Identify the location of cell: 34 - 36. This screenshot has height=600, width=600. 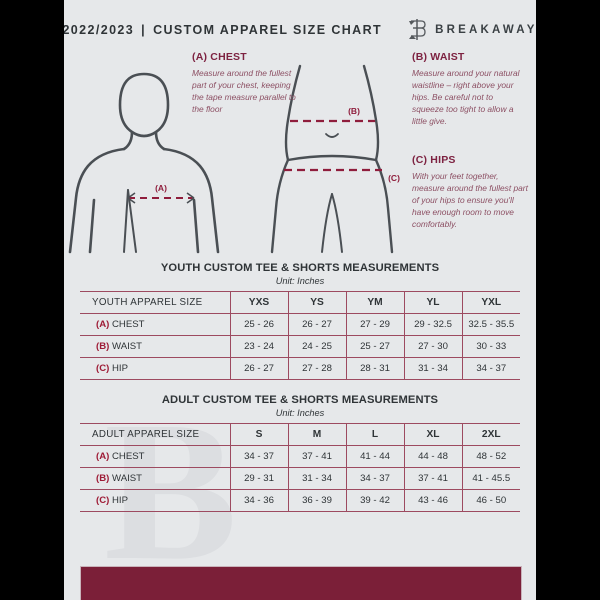
(259, 500).